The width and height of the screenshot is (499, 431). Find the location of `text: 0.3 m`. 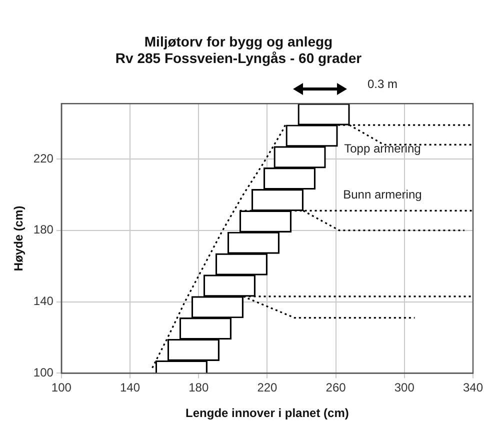

text: 0.3 m is located at coordinates (382, 84).